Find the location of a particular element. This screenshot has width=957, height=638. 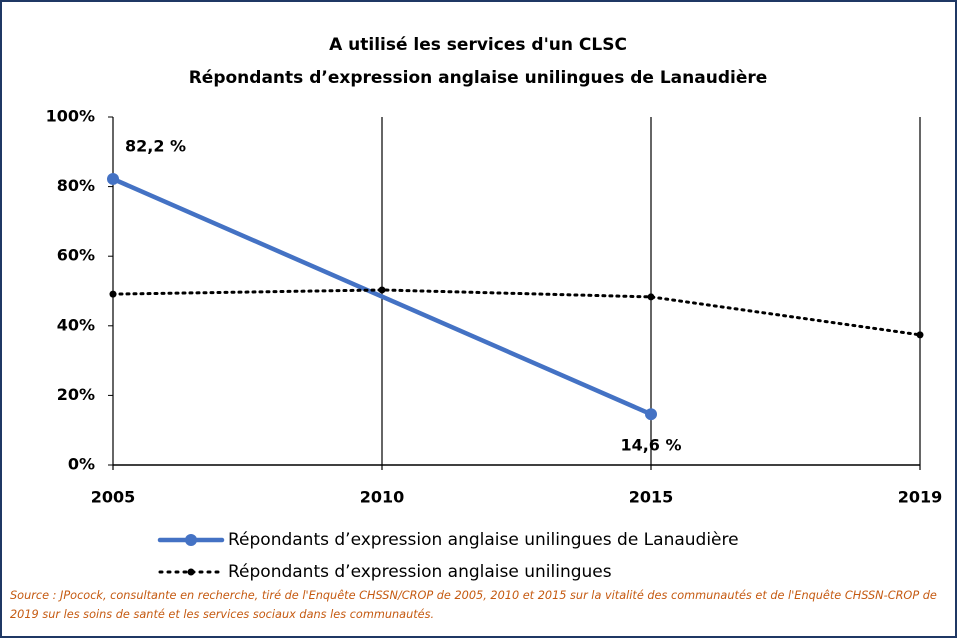

y-tick-label: 100% is located at coordinates (70, 116).